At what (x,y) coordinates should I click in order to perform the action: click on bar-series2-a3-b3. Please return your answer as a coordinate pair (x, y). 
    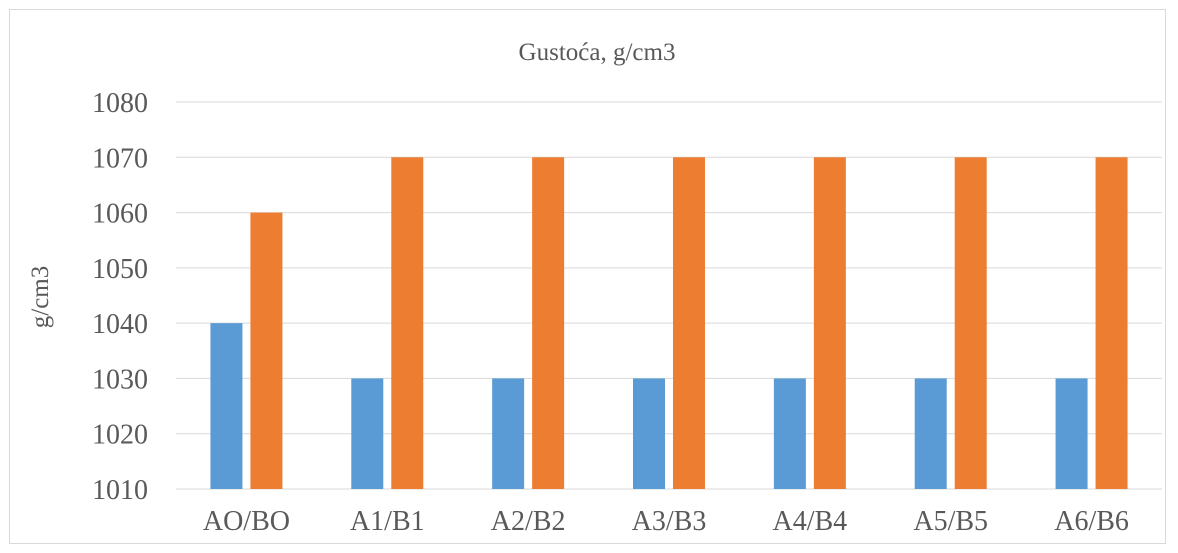
    Looking at the image, I should click on (689, 323).